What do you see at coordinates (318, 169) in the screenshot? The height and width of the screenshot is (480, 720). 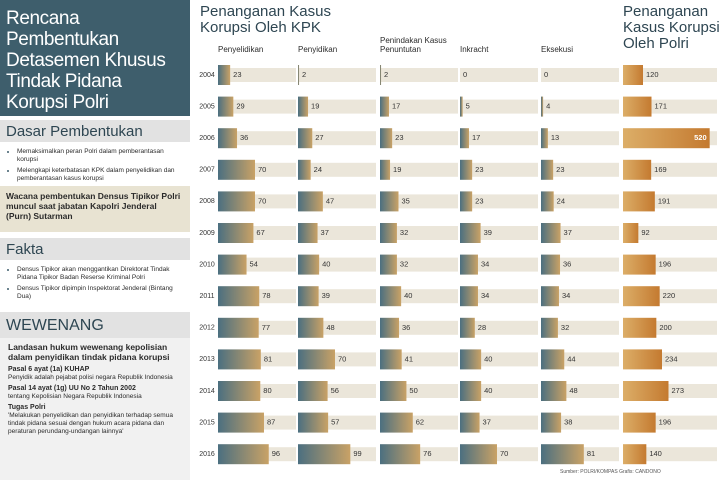 I see `value-label: 24` at bounding box center [318, 169].